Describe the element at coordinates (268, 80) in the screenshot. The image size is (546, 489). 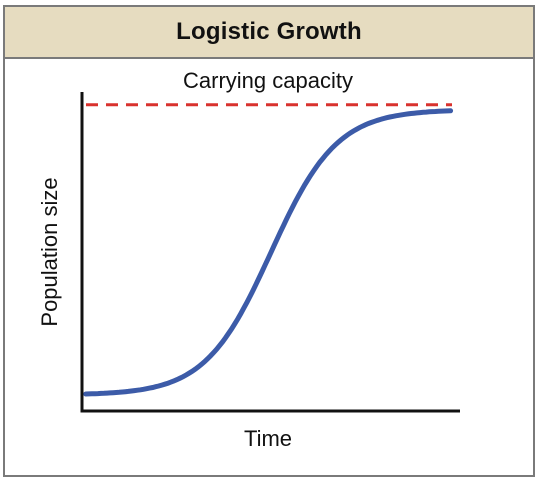
I see `carrying-capacity-label: Carrying capacity` at that location.